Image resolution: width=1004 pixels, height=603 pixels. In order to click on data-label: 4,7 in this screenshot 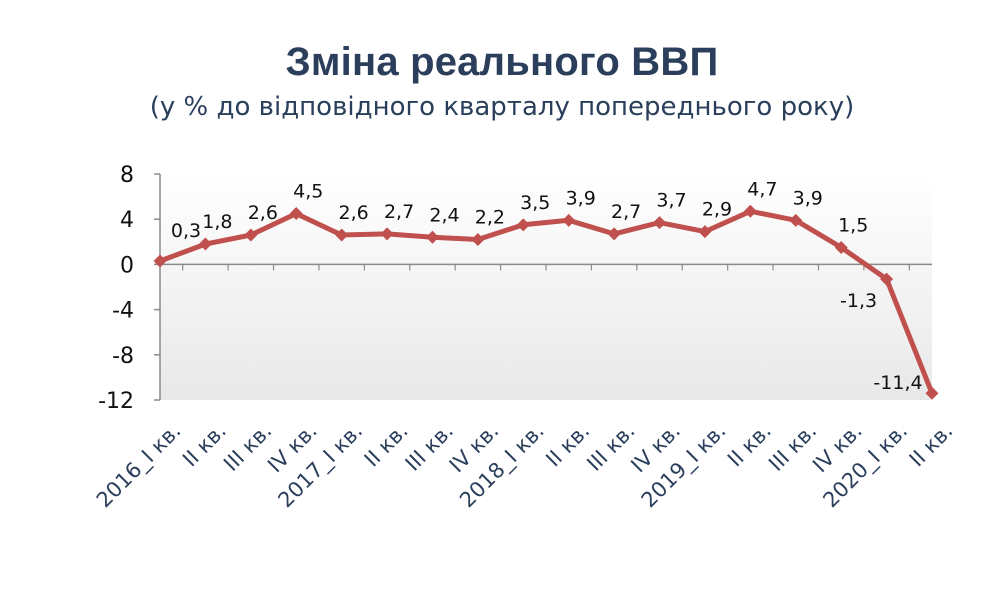, I will do `click(762, 189)`.